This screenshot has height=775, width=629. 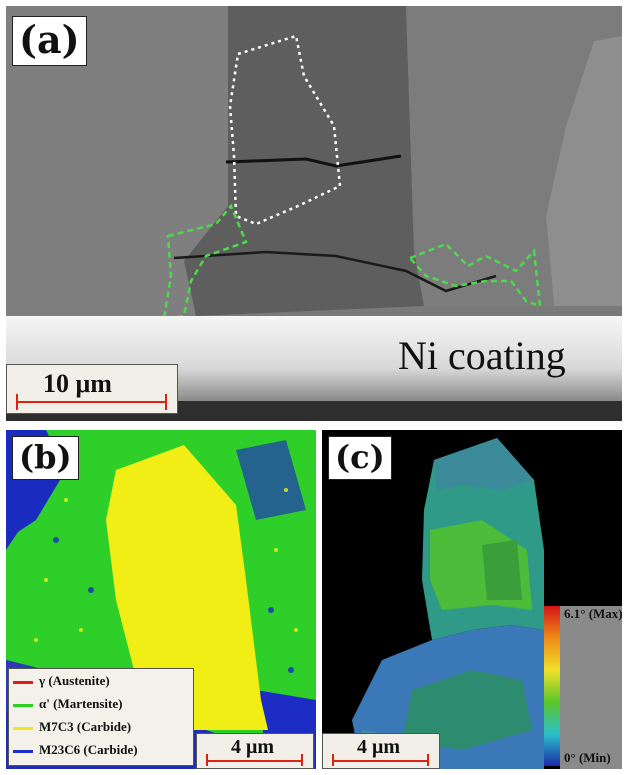 What do you see at coordinates (77, 383) in the screenshot?
I see `scale-bar-a-text: 10 μm` at bounding box center [77, 383].